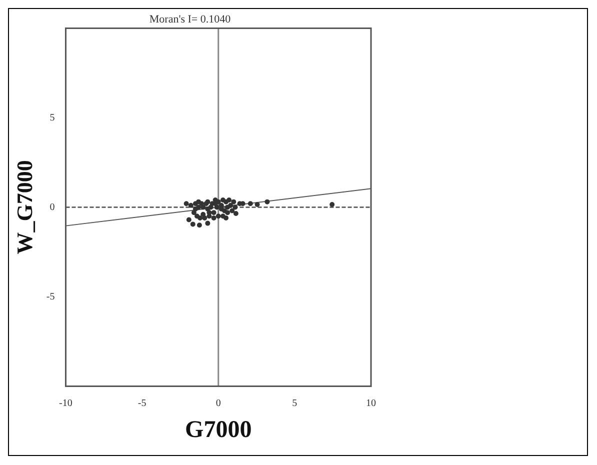 This screenshot has height=465, width=597. What do you see at coordinates (52, 118) in the screenshot?
I see `y-tick-label: 5` at bounding box center [52, 118].